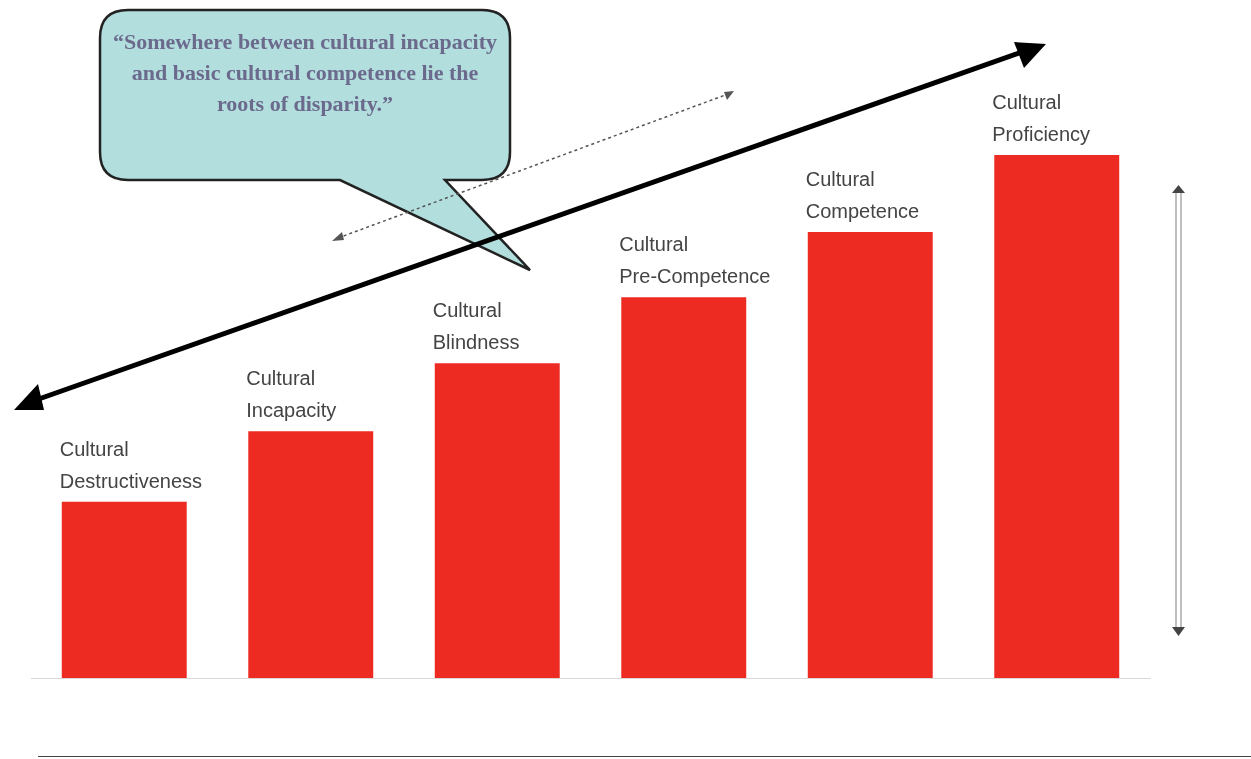 The image size is (1251, 759). I want to click on x-tick-label: Cultural Incapacity, so click(291, 394).